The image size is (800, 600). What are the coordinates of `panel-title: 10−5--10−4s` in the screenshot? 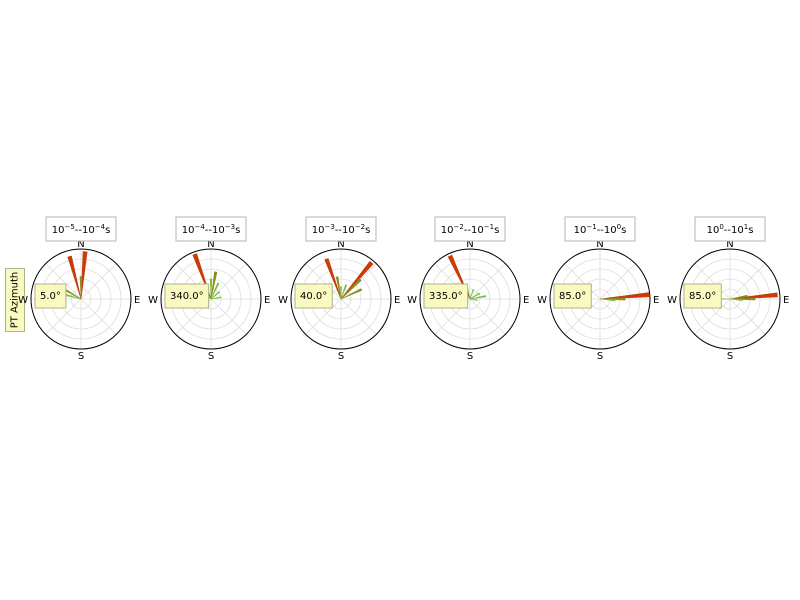 It's located at (81, 229).